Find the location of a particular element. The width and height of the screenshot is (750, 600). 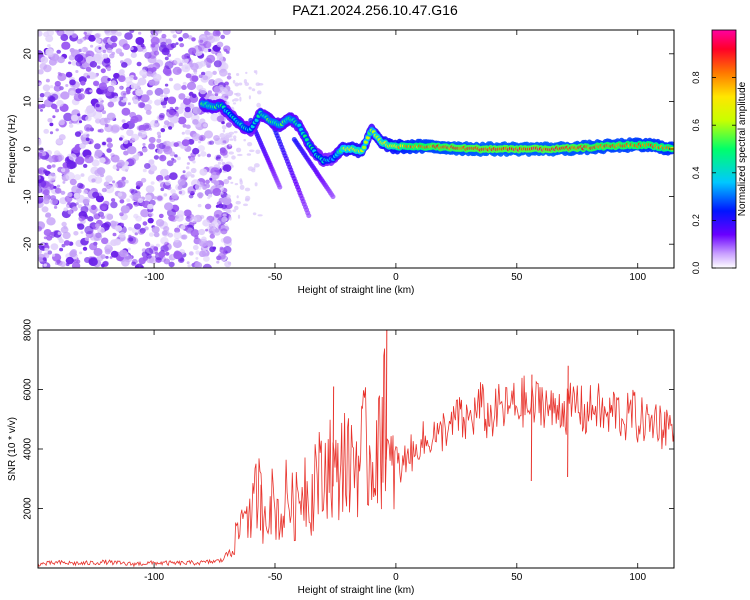

x-tick-label: -50 is located at coordinates (275, 277).